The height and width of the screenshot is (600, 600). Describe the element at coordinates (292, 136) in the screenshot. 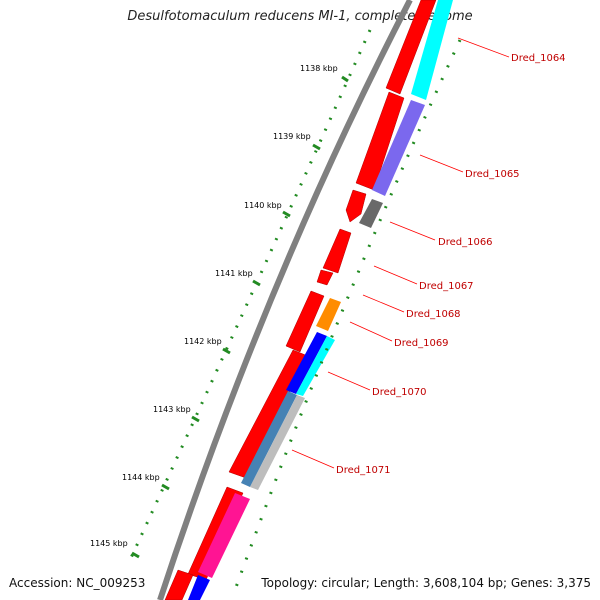

I see `tick-label-1139: 1139 kbp` at that location.